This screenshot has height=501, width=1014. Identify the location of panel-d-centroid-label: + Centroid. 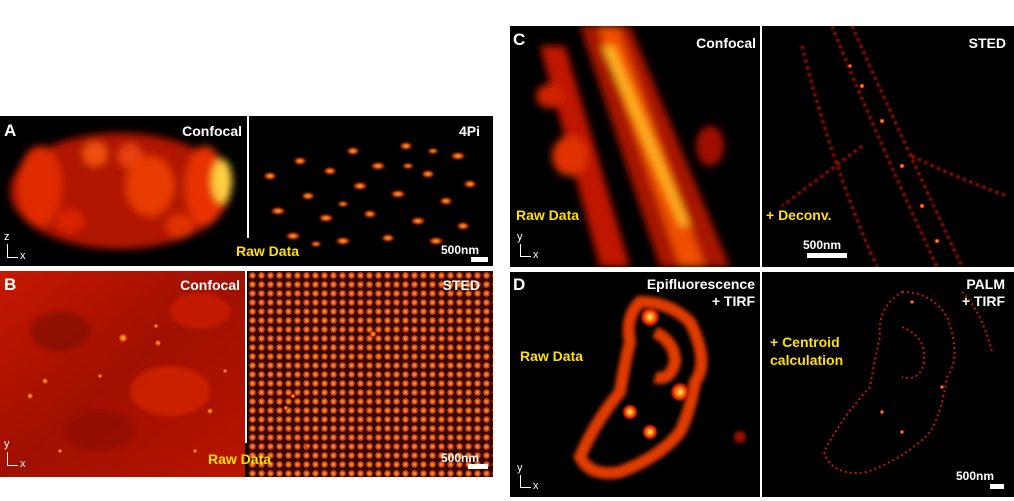
(805, 342).